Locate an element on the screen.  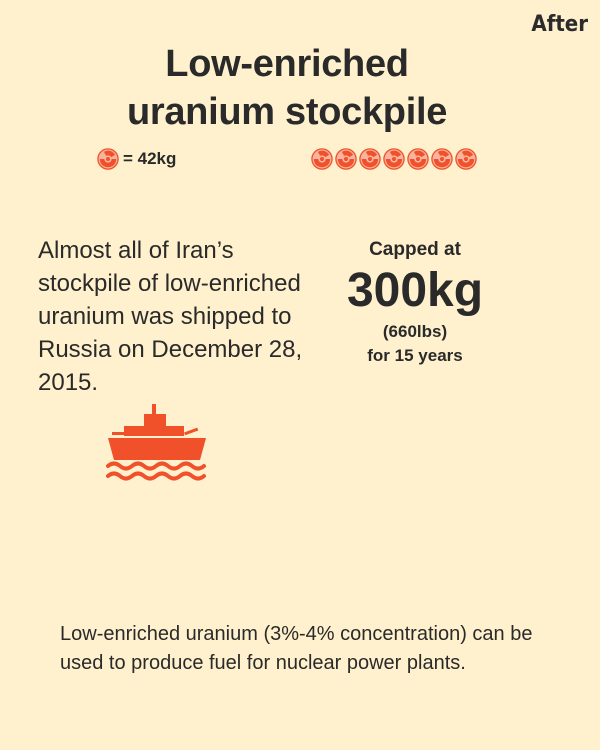
legend: = 42kg is located at coordinates (136, 159).